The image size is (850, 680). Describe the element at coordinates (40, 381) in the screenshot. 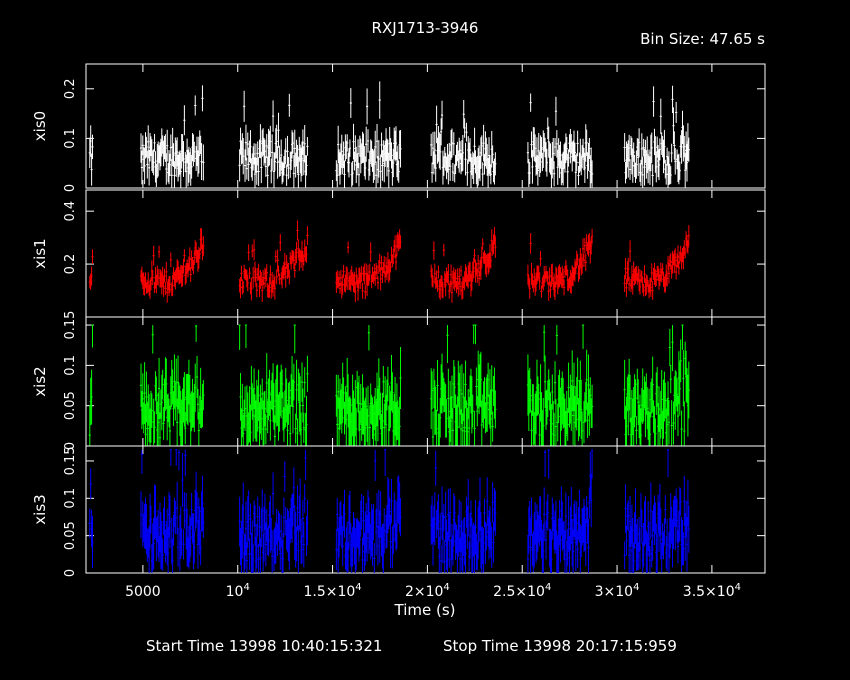

I see `y-axis-label: xis2` at that location.